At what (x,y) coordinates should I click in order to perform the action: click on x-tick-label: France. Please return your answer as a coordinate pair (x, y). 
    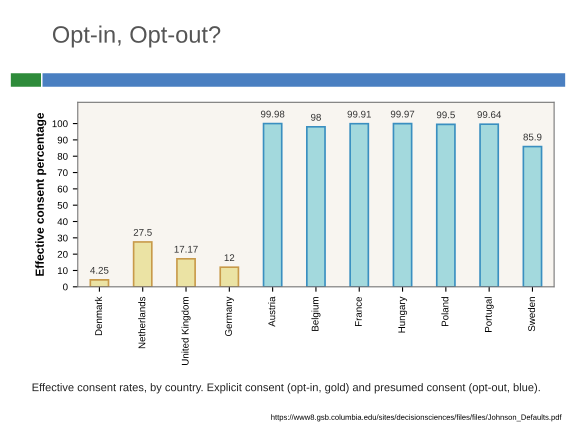
    Looking at the image, I should click on (358, 311).